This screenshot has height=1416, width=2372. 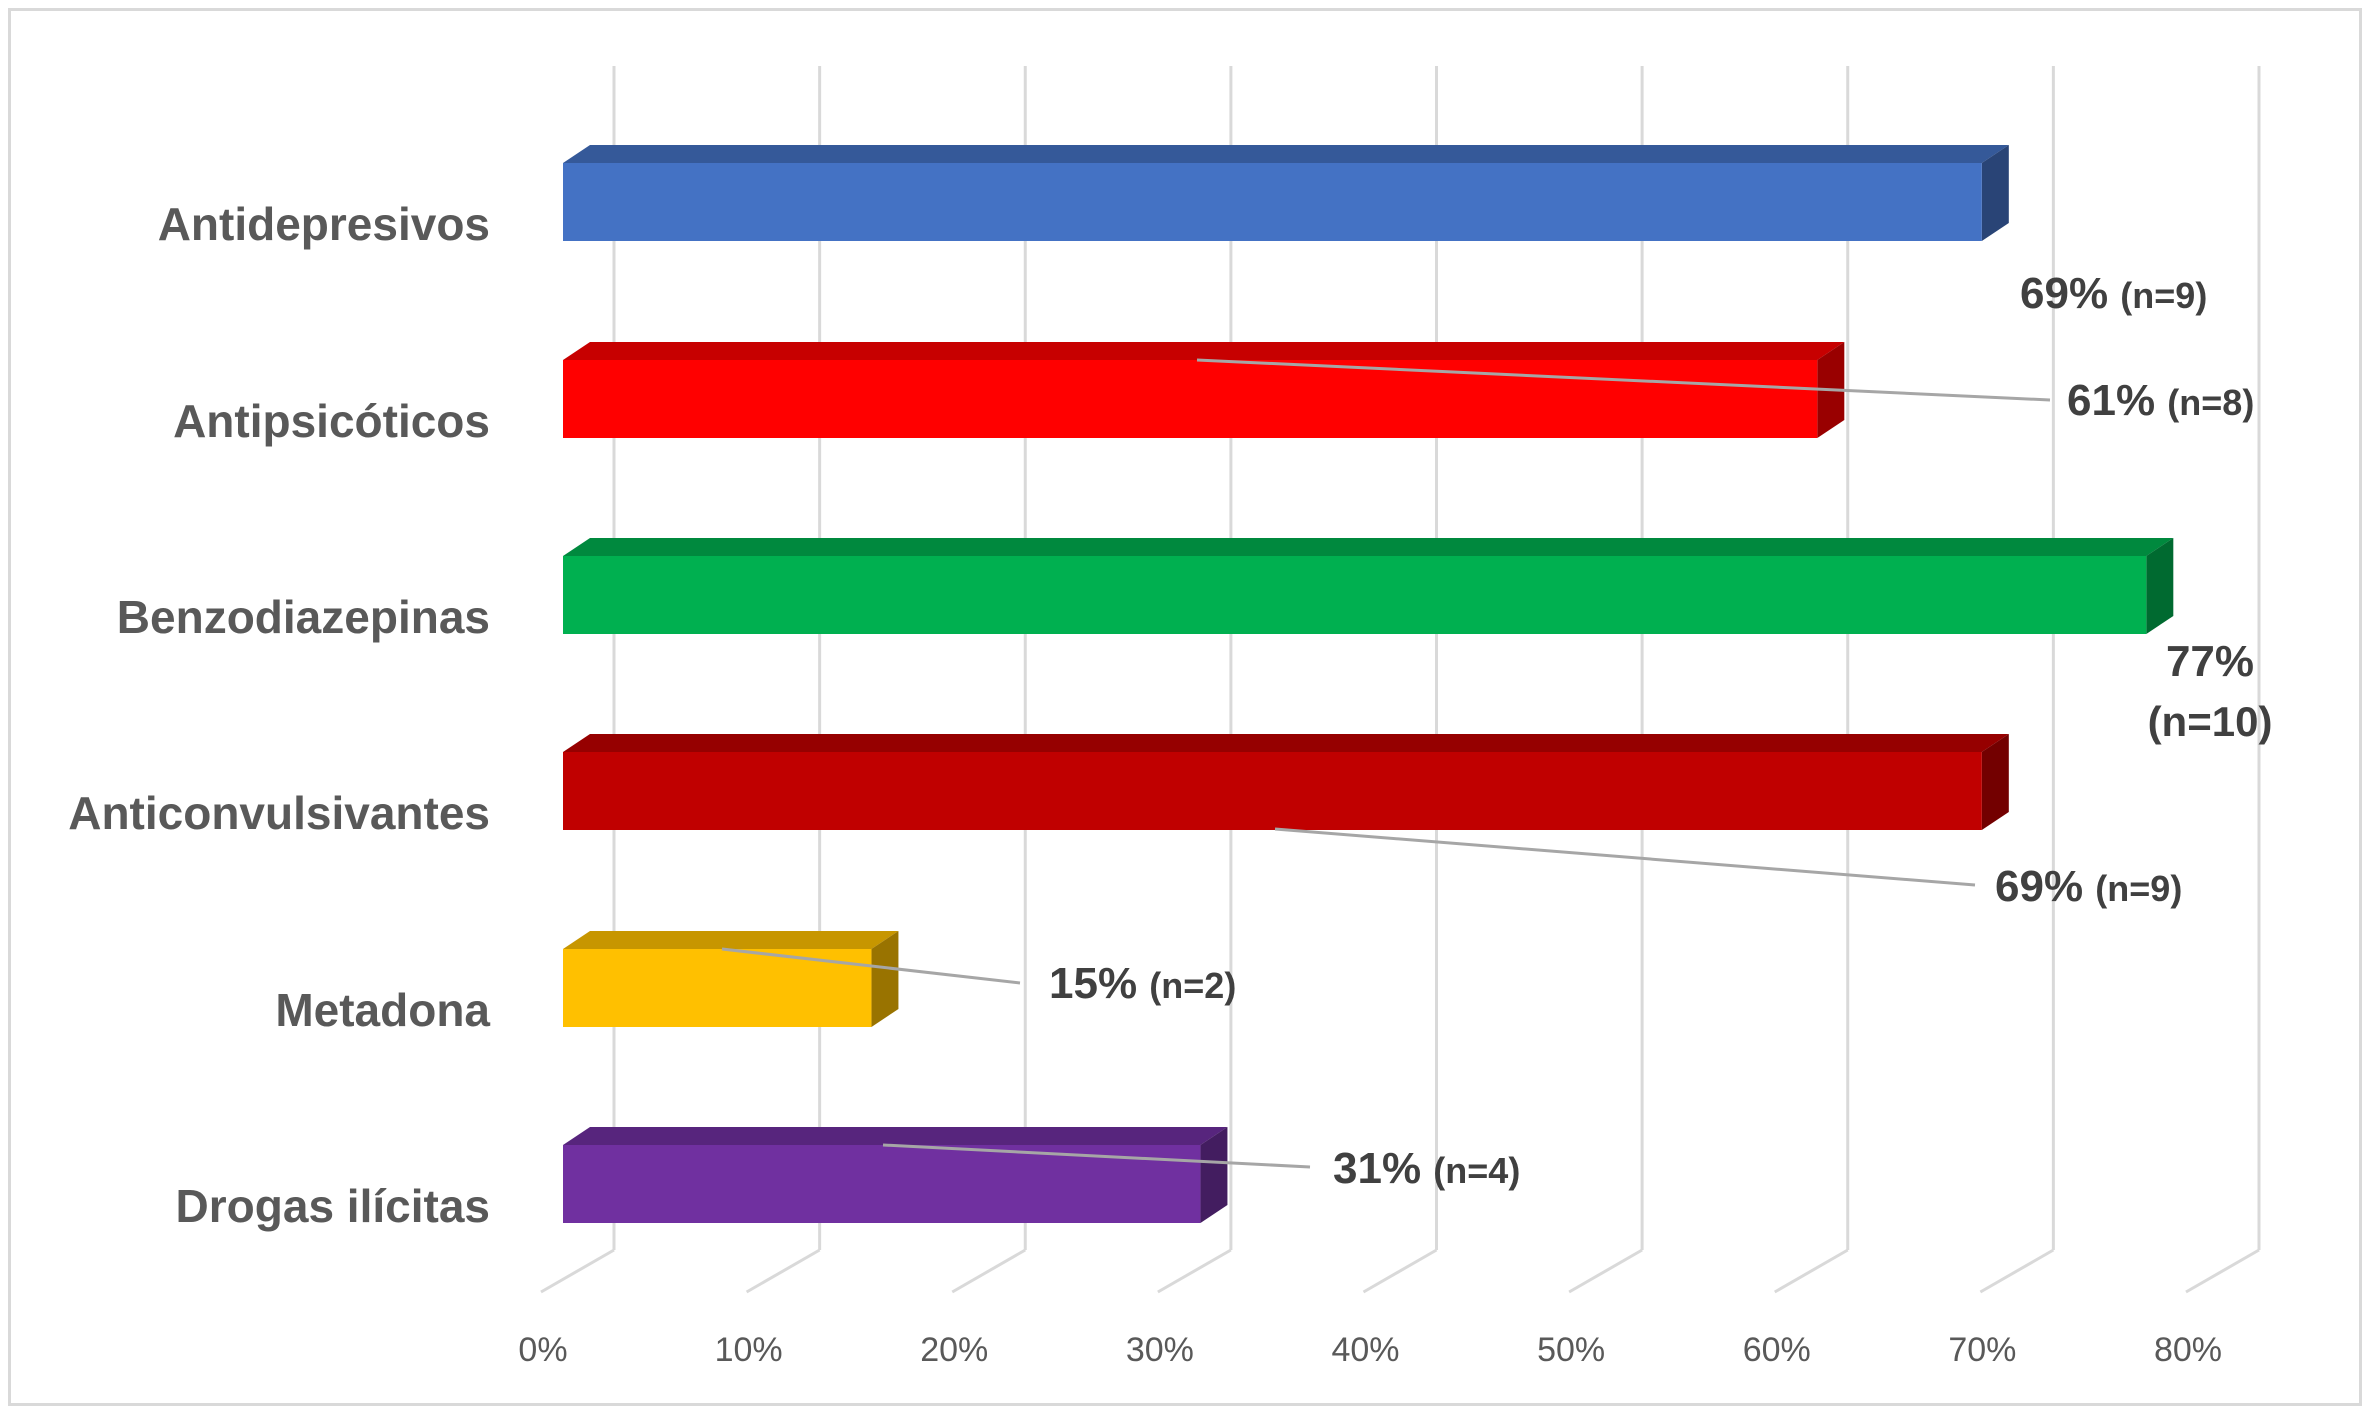 What do you see at coordinates (1099, 983) in the screenshot?
I see `data-label-percent: 15%` at bounding box center [1099, 983].